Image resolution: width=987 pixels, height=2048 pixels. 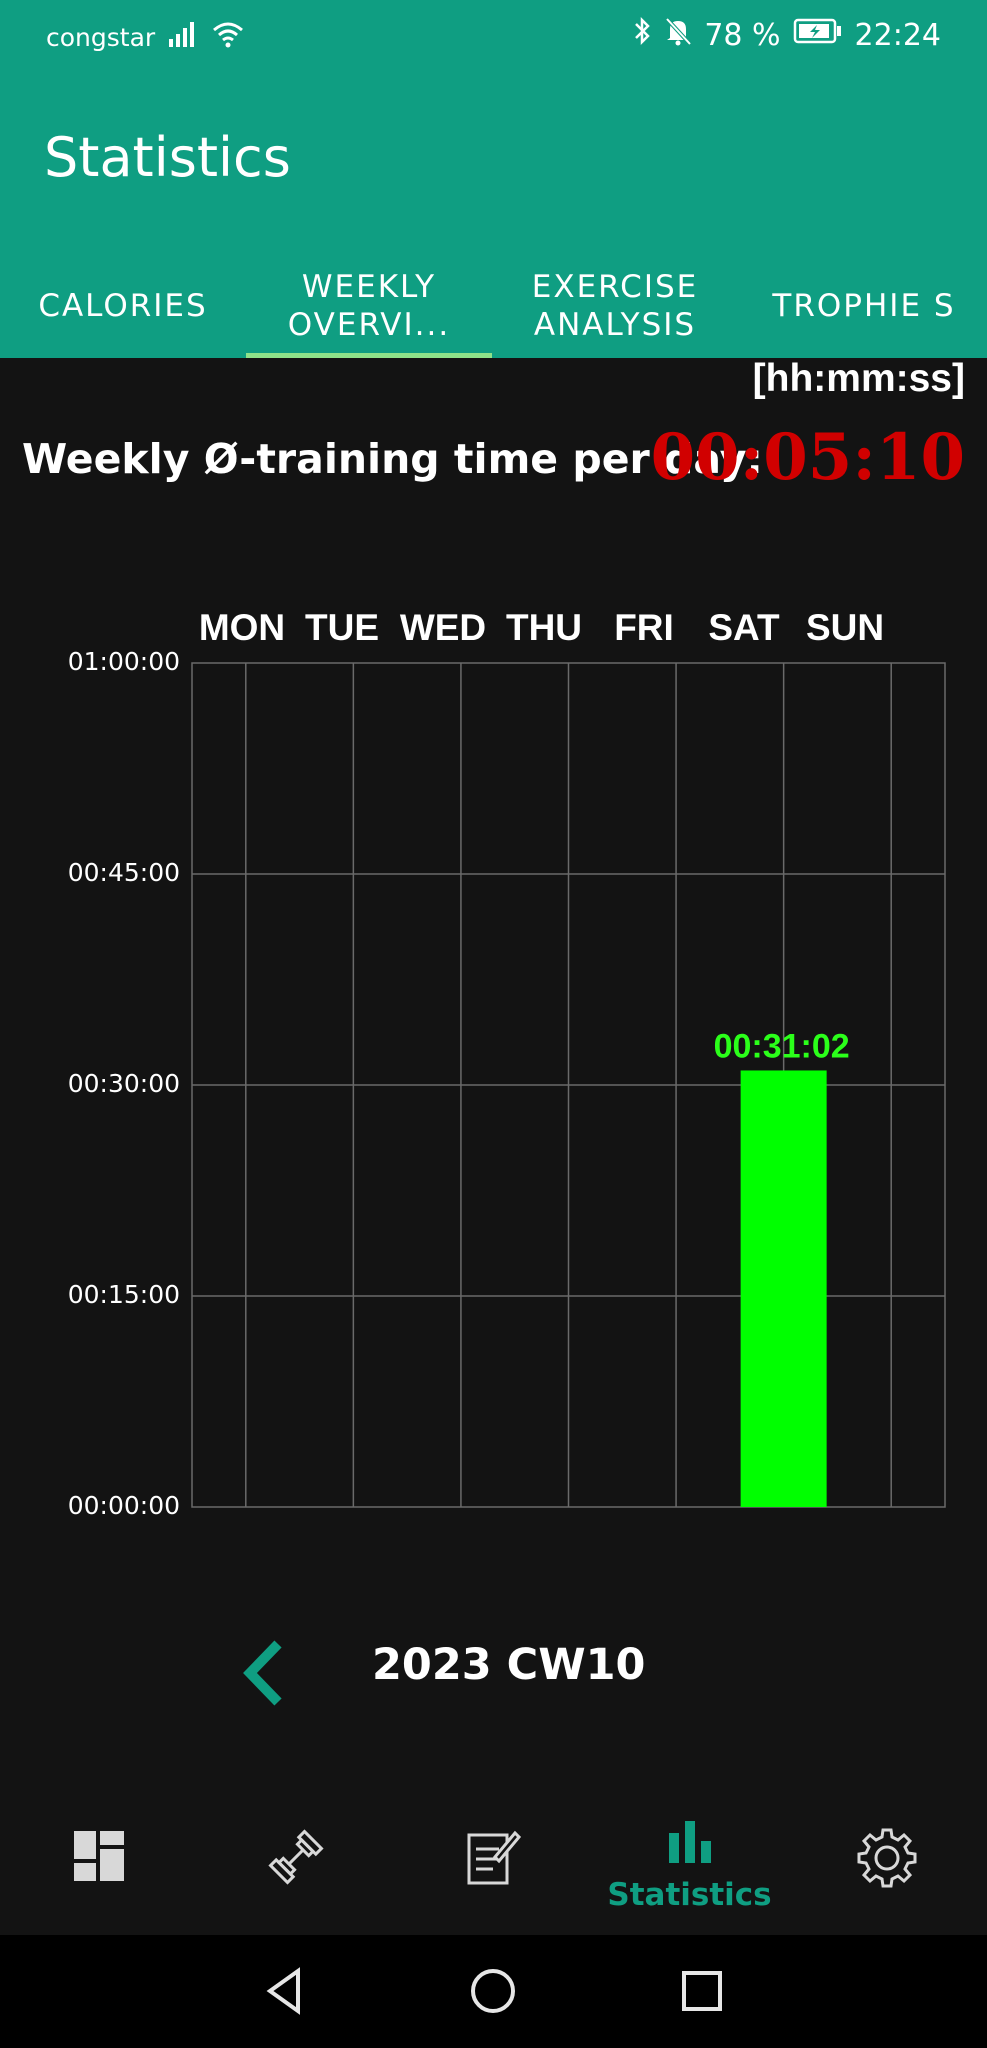 What do you see at coordinates (98, 1856) in the screenshot?
I see `dashboard-icon` at bounding box center [98, 1856].